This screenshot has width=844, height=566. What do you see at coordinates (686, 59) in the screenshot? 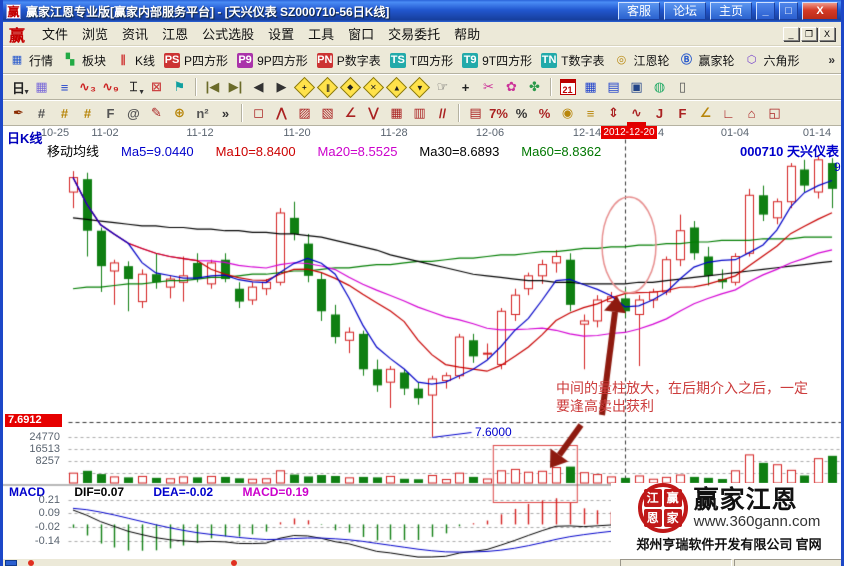
I see `winner-wheel-icon: Ⓑ` at bounding box center [686, 59].